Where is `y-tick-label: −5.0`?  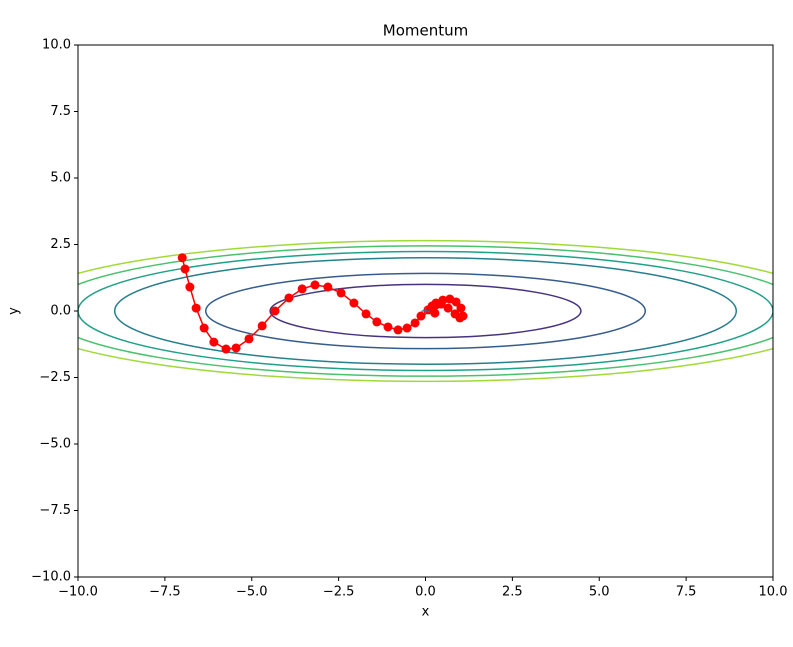
y-tick-label: −5.0 is located at coordinates (55, 444).